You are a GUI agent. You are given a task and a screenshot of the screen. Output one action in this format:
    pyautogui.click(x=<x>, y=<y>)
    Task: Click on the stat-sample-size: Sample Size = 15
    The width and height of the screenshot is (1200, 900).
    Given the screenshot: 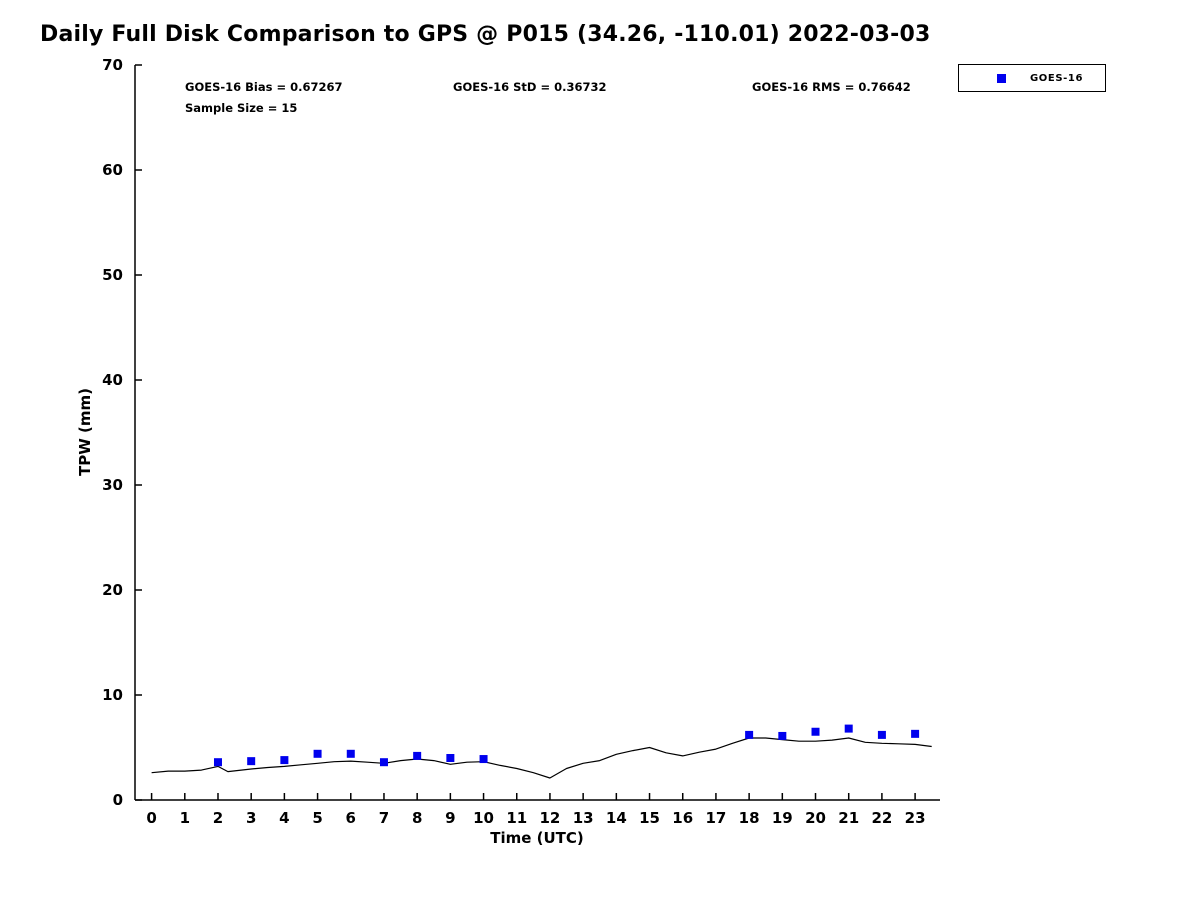 What is the action you would take?
    pyautogui.click(x=241, y=108)
    